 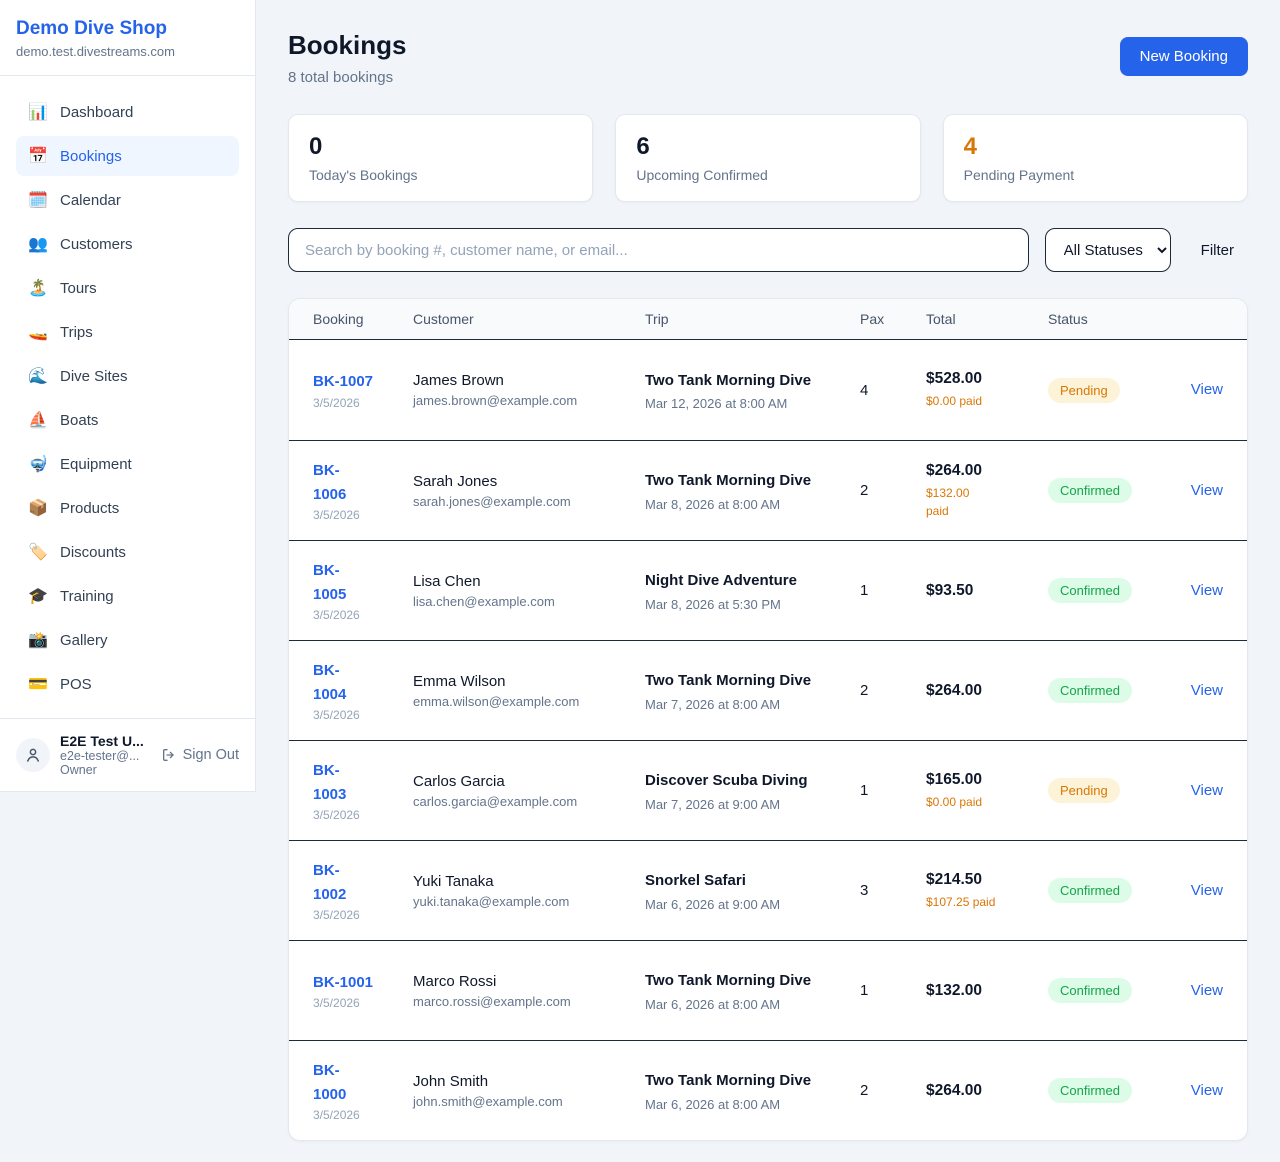 What do you see at coordinates (363, 890) in the screenshot?
I see `booking-cell: BK- 1002 3/5/2026` at bounding box center [363, 890].